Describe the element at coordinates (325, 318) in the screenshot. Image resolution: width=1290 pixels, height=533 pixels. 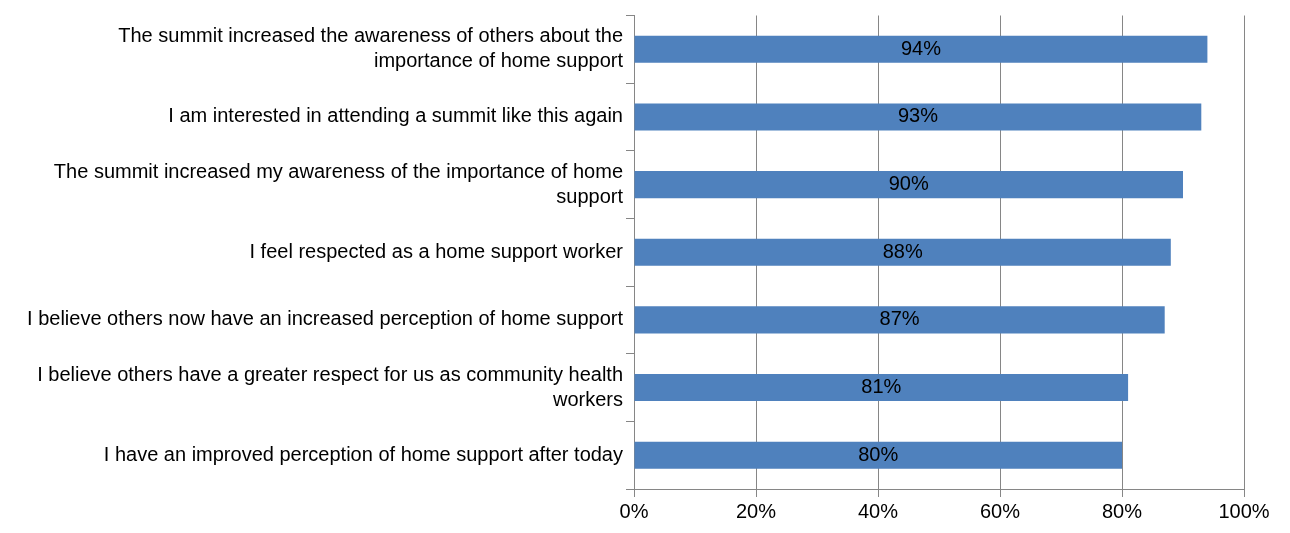
I see `y-tick-label: I believe others now have an increased perception of home support` at that location.